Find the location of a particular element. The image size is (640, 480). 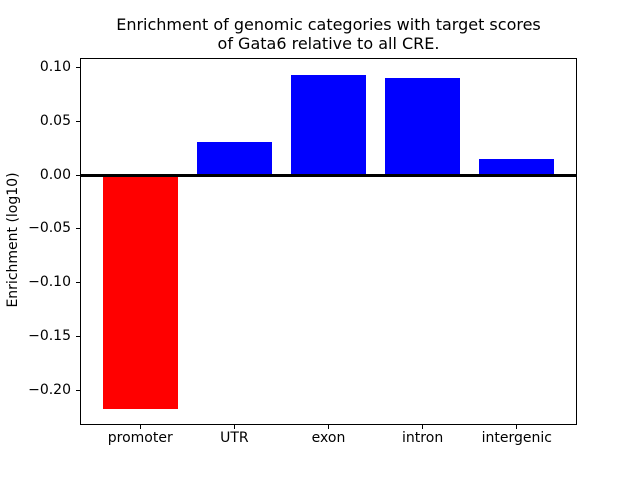

bar-UTR is located at coordinates (234, 158).